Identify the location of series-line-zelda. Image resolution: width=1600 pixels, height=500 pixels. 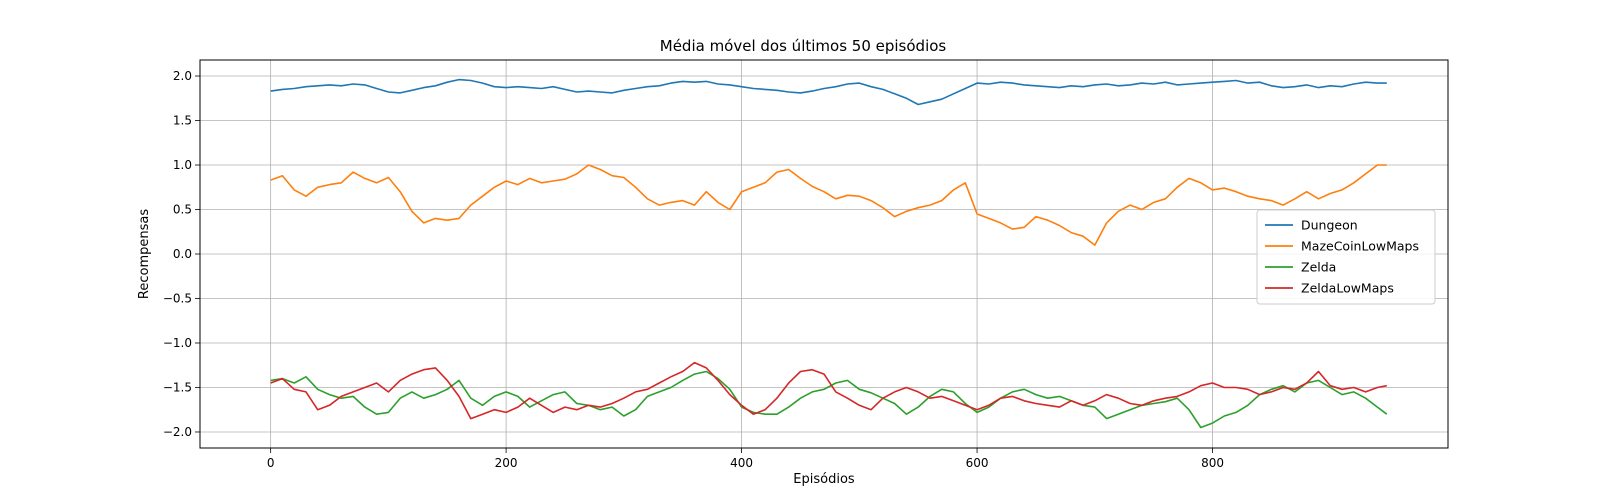
(829, 399).